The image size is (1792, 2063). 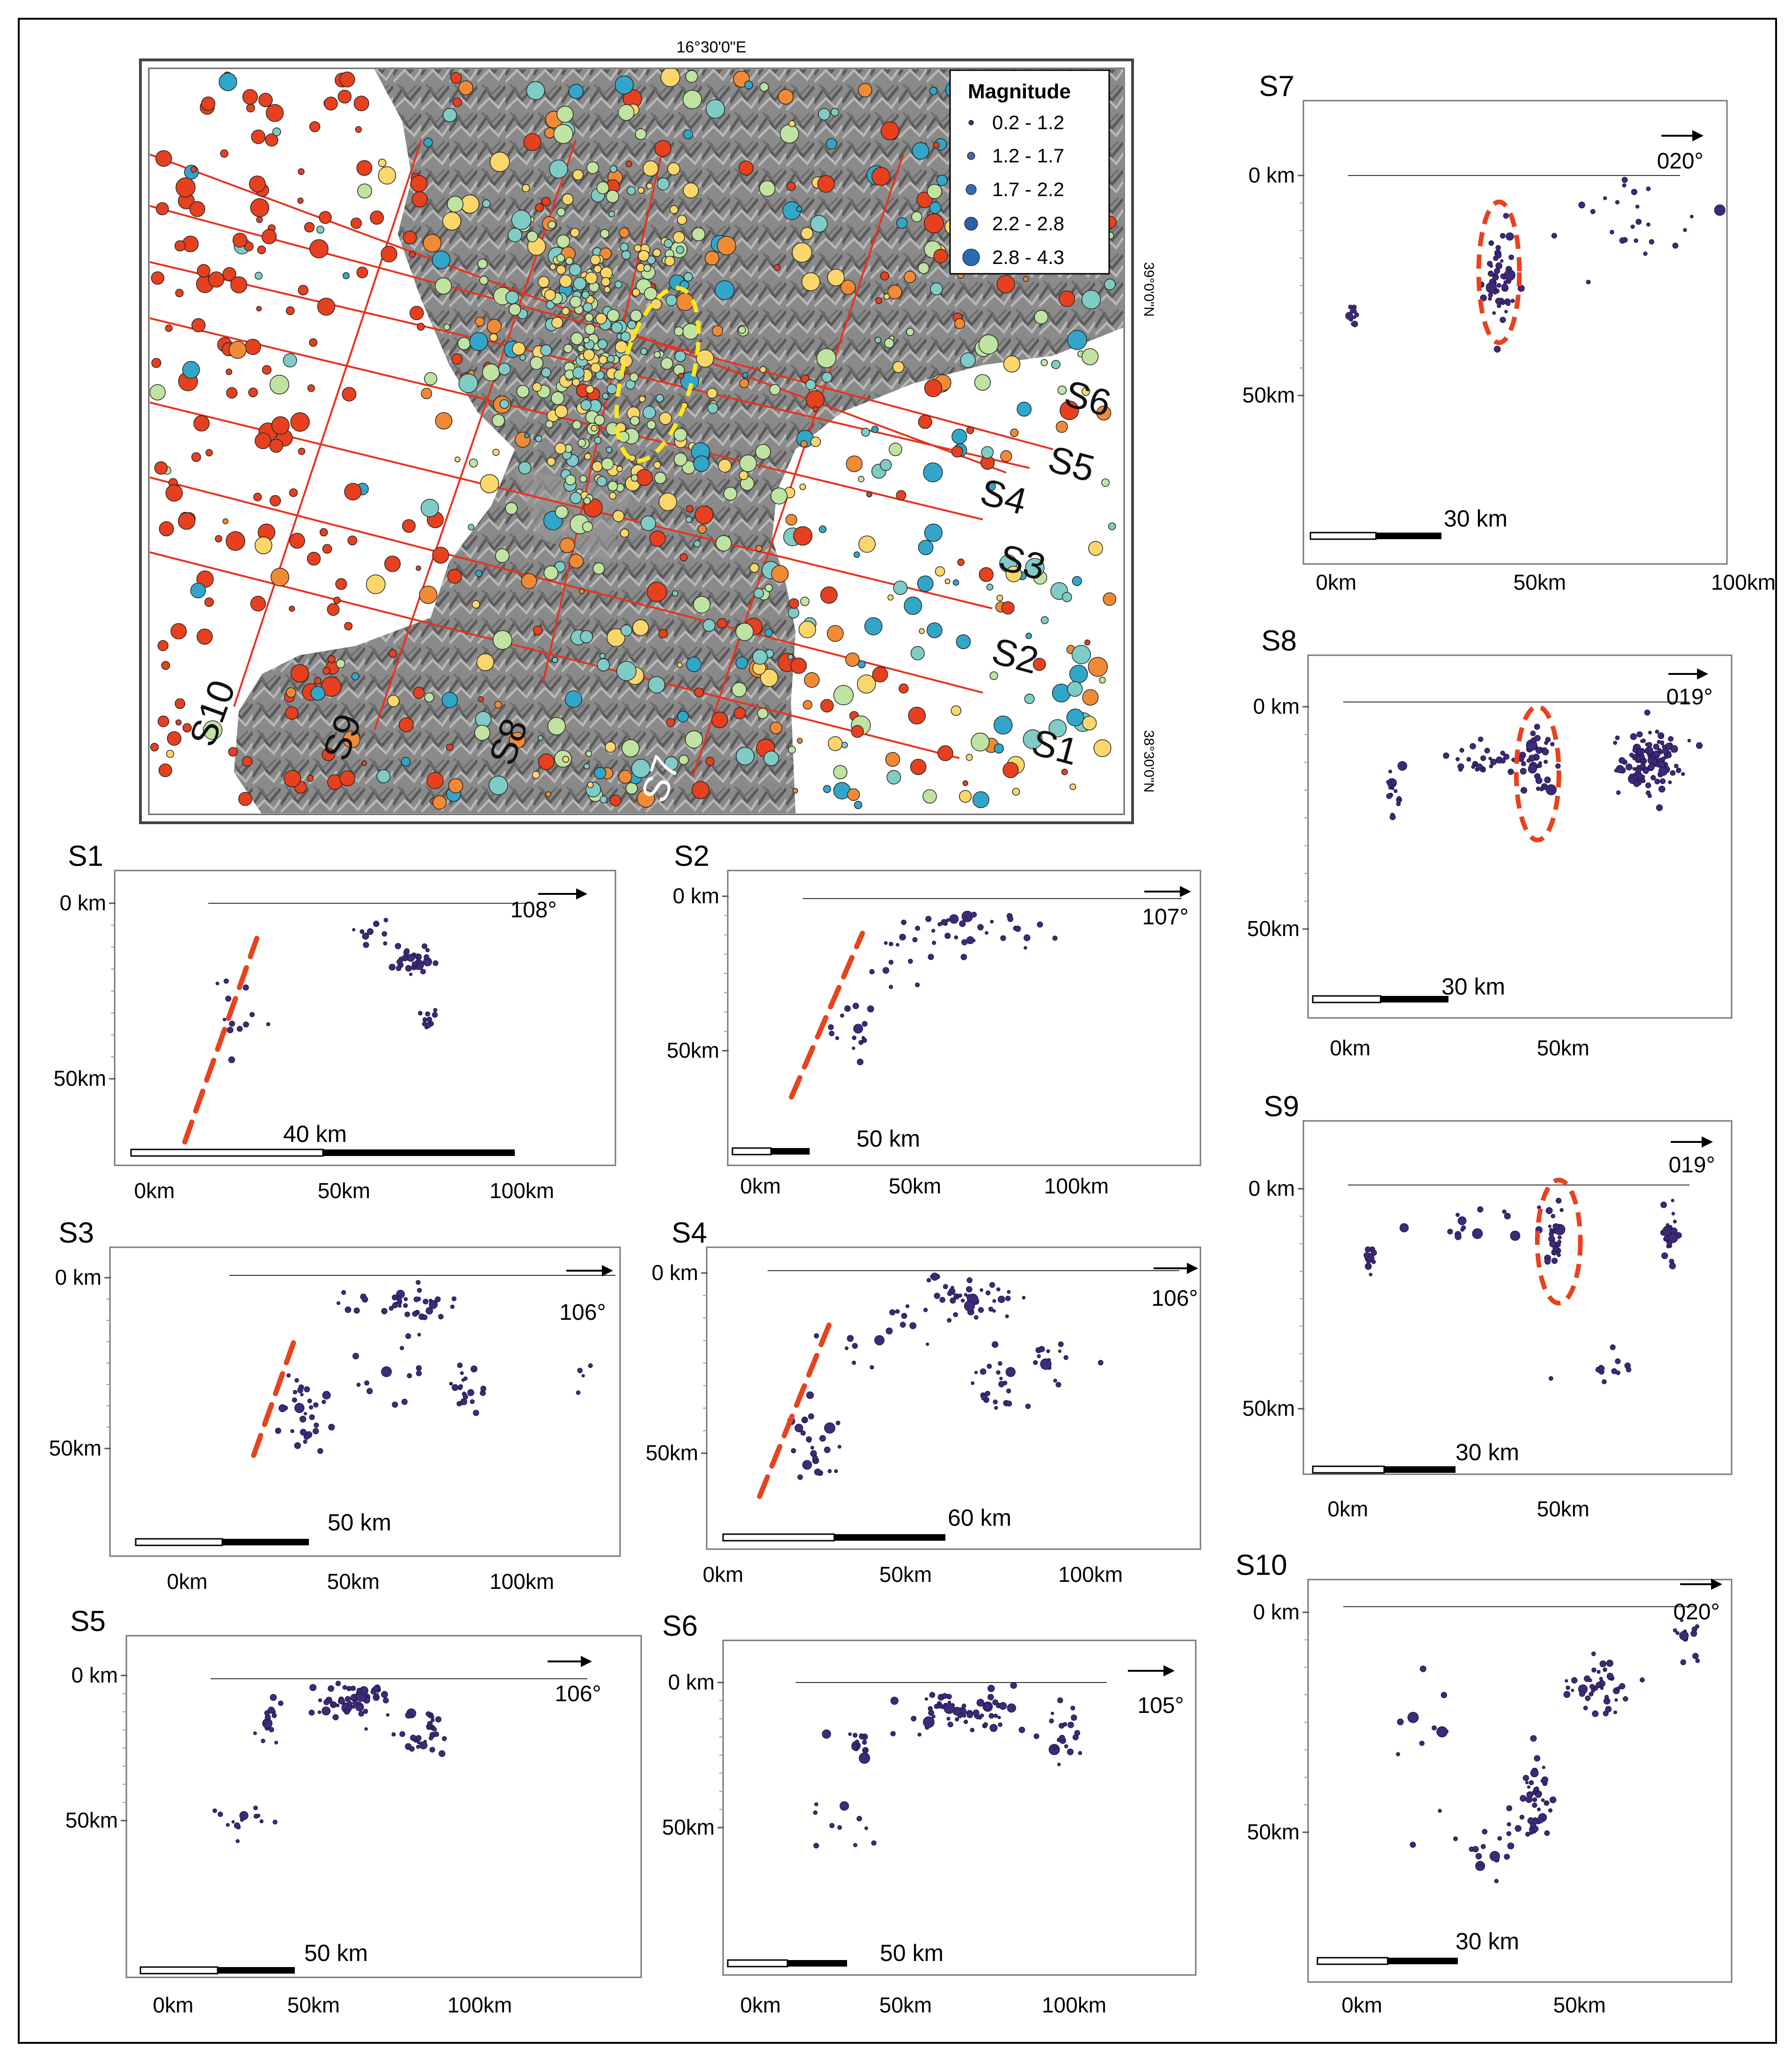 What do you see at coordinates (948, 1765) in the screenshot?
I see `s6-hypocenters` at bounding box center [948, 1765].